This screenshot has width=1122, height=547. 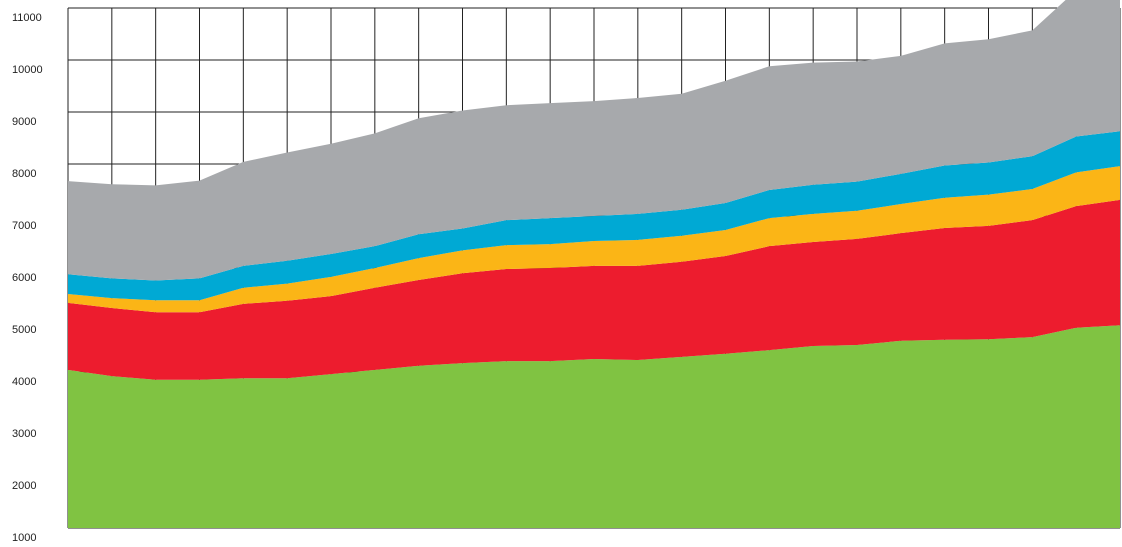 I want to click on y-tick-label: 2000, so click(x=24, y=486).